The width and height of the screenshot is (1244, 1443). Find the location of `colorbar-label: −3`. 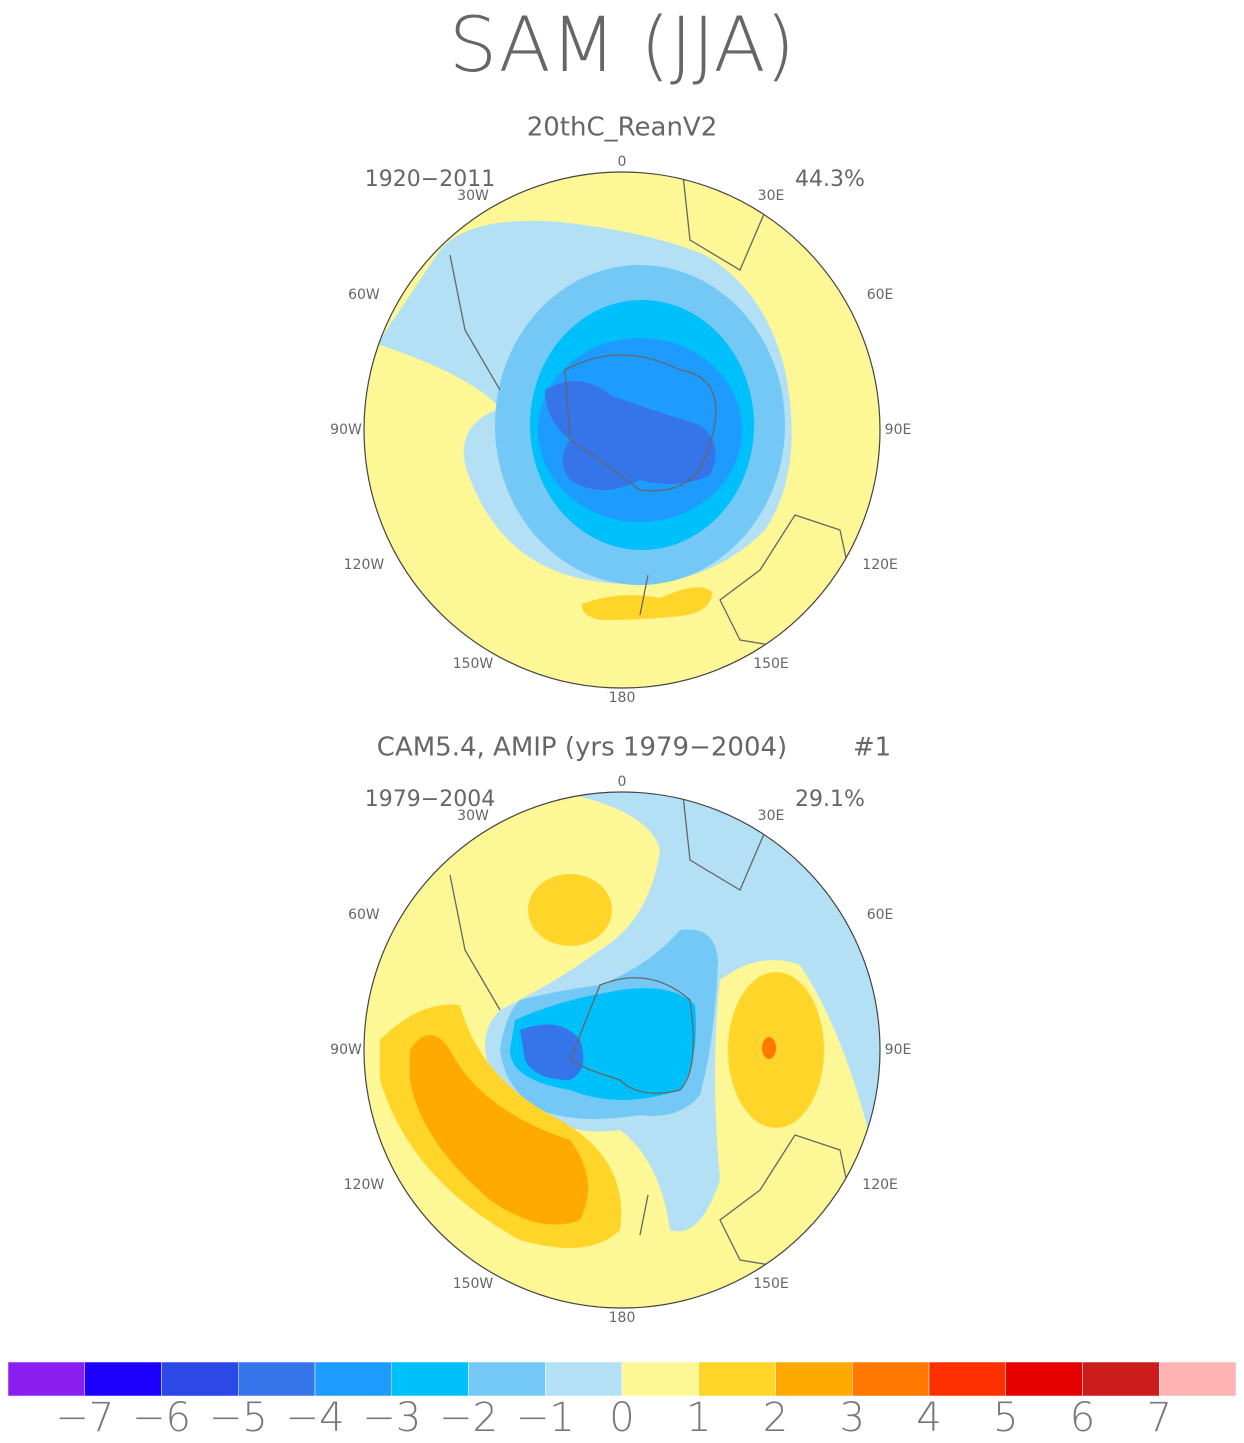

colorbar-label: −3 is located at coordinates (391, 1418).